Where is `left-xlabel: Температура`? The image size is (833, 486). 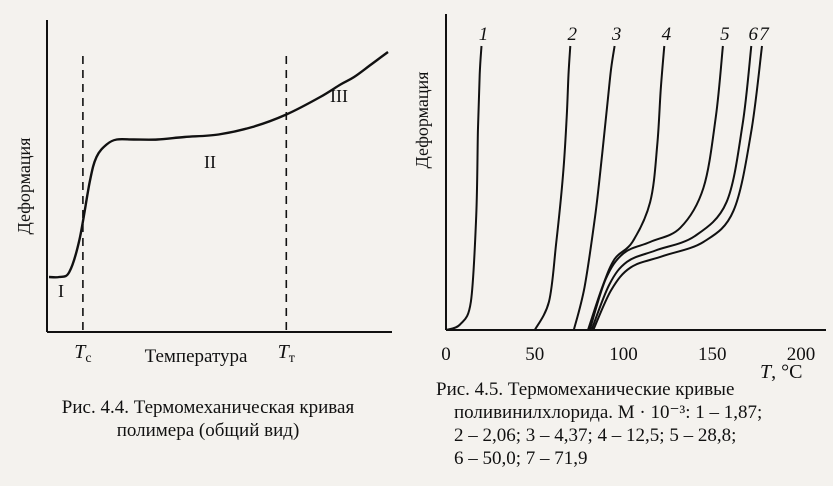
left-xlabel: Температура is located at coordinates (196, 356).